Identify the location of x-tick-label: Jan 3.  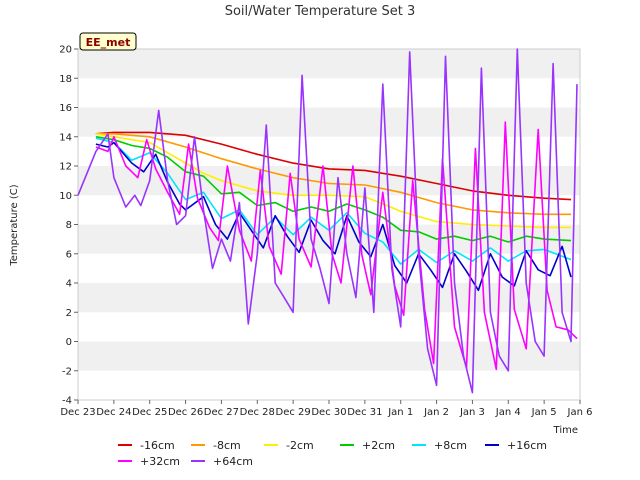
(472, 412).